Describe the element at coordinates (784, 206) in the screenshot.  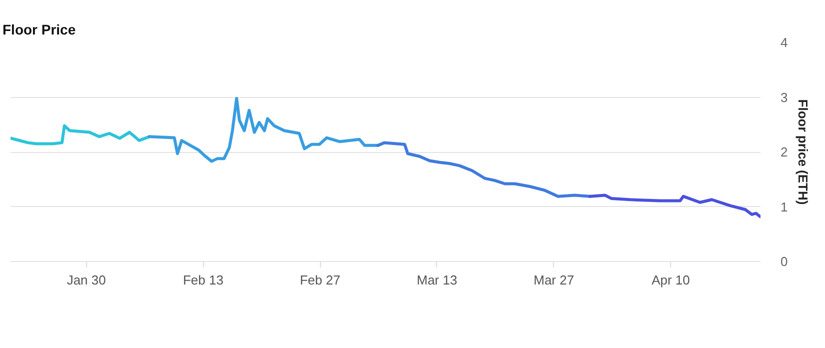
I see `y-tick-label: 1` at that location.